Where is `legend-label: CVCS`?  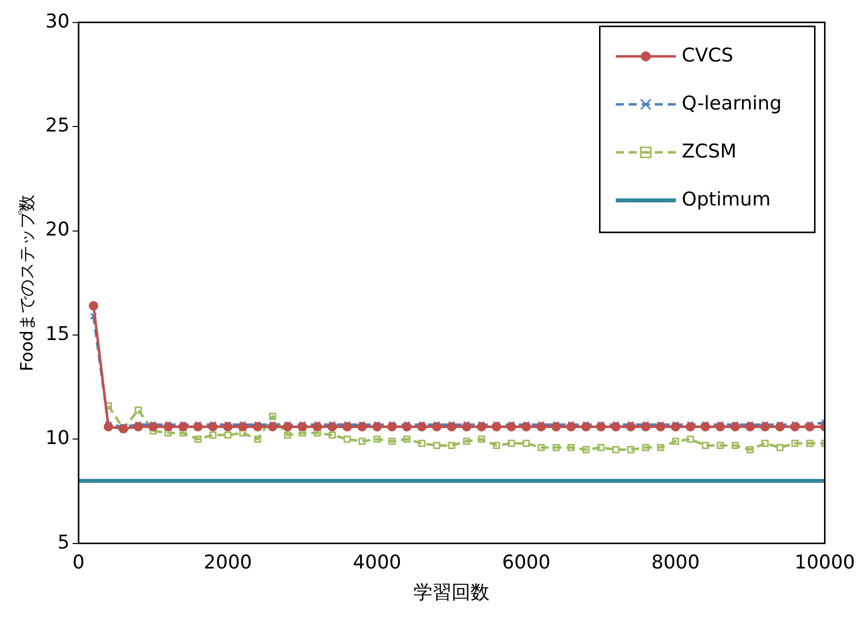
legend-label: CVCS is located at coordinates (708, 55).